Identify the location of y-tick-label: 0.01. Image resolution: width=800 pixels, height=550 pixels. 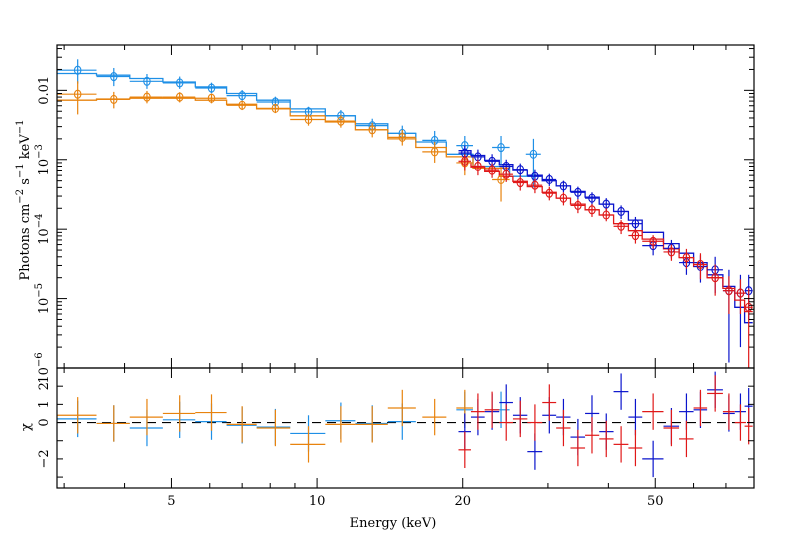
(44, 90).